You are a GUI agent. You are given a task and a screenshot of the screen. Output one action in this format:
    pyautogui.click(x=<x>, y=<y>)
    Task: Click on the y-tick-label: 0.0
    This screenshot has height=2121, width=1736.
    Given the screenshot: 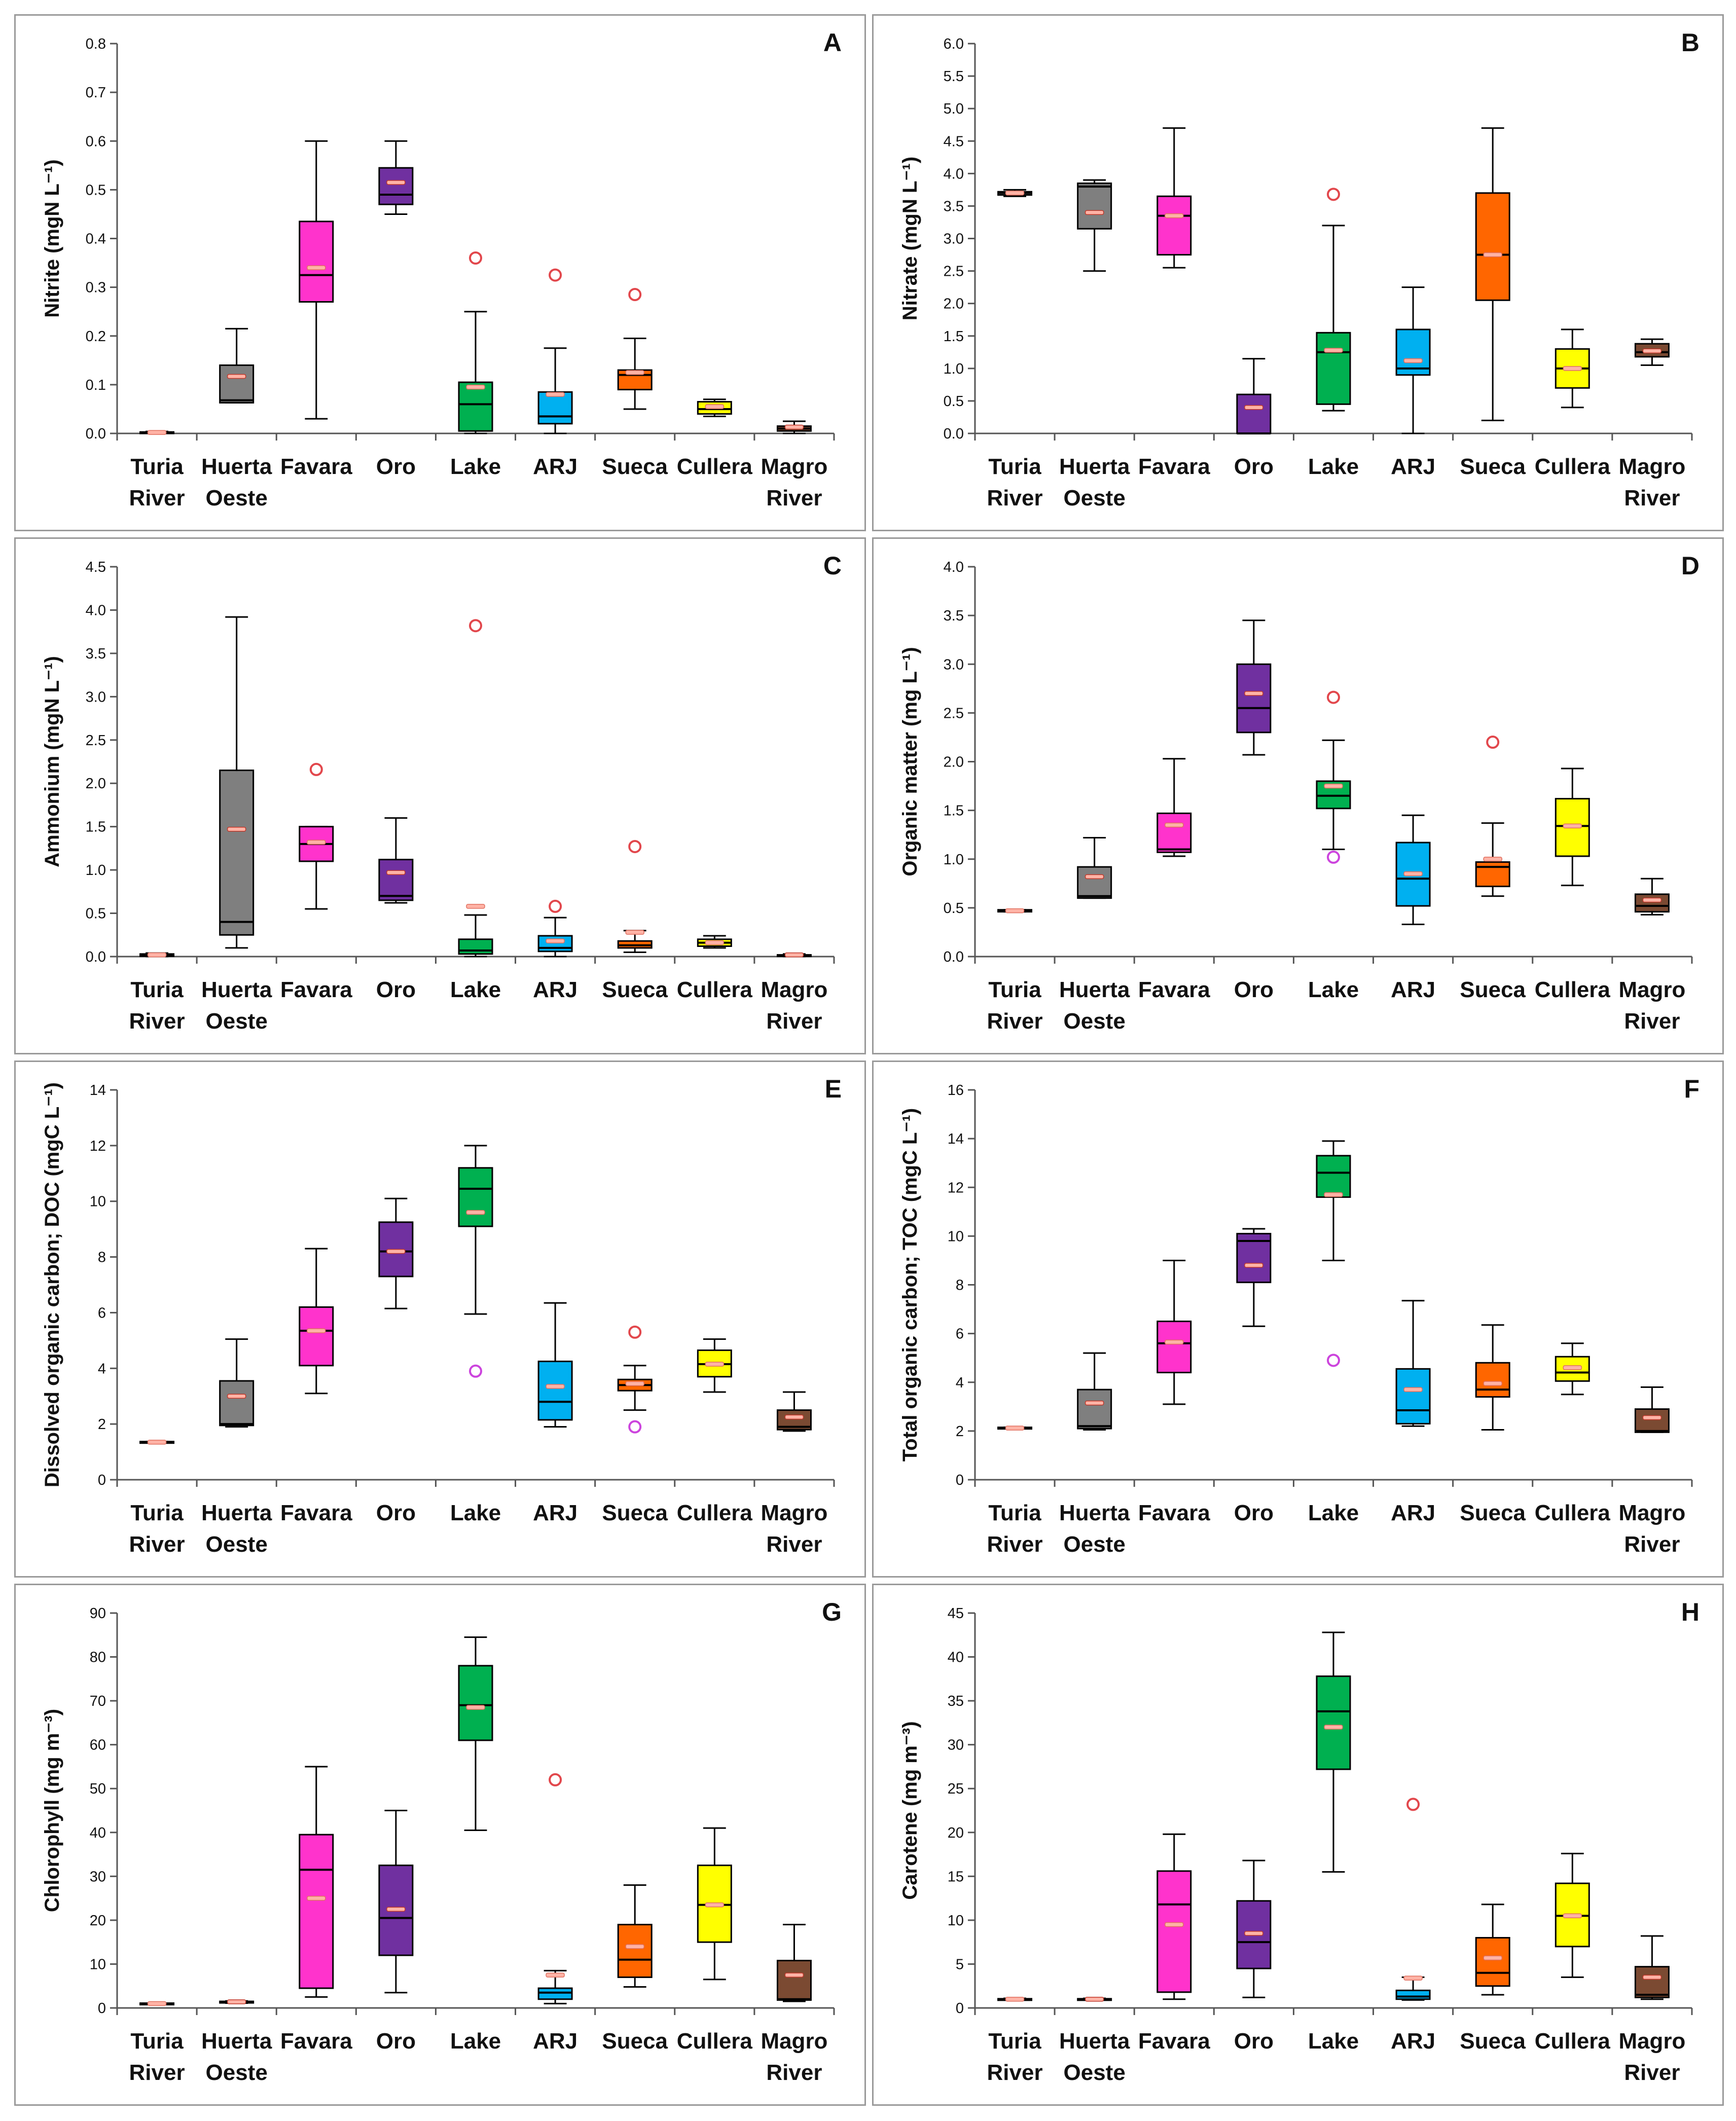 What is the action you would take?
    pyautogui.click(x=96, y=434)
    